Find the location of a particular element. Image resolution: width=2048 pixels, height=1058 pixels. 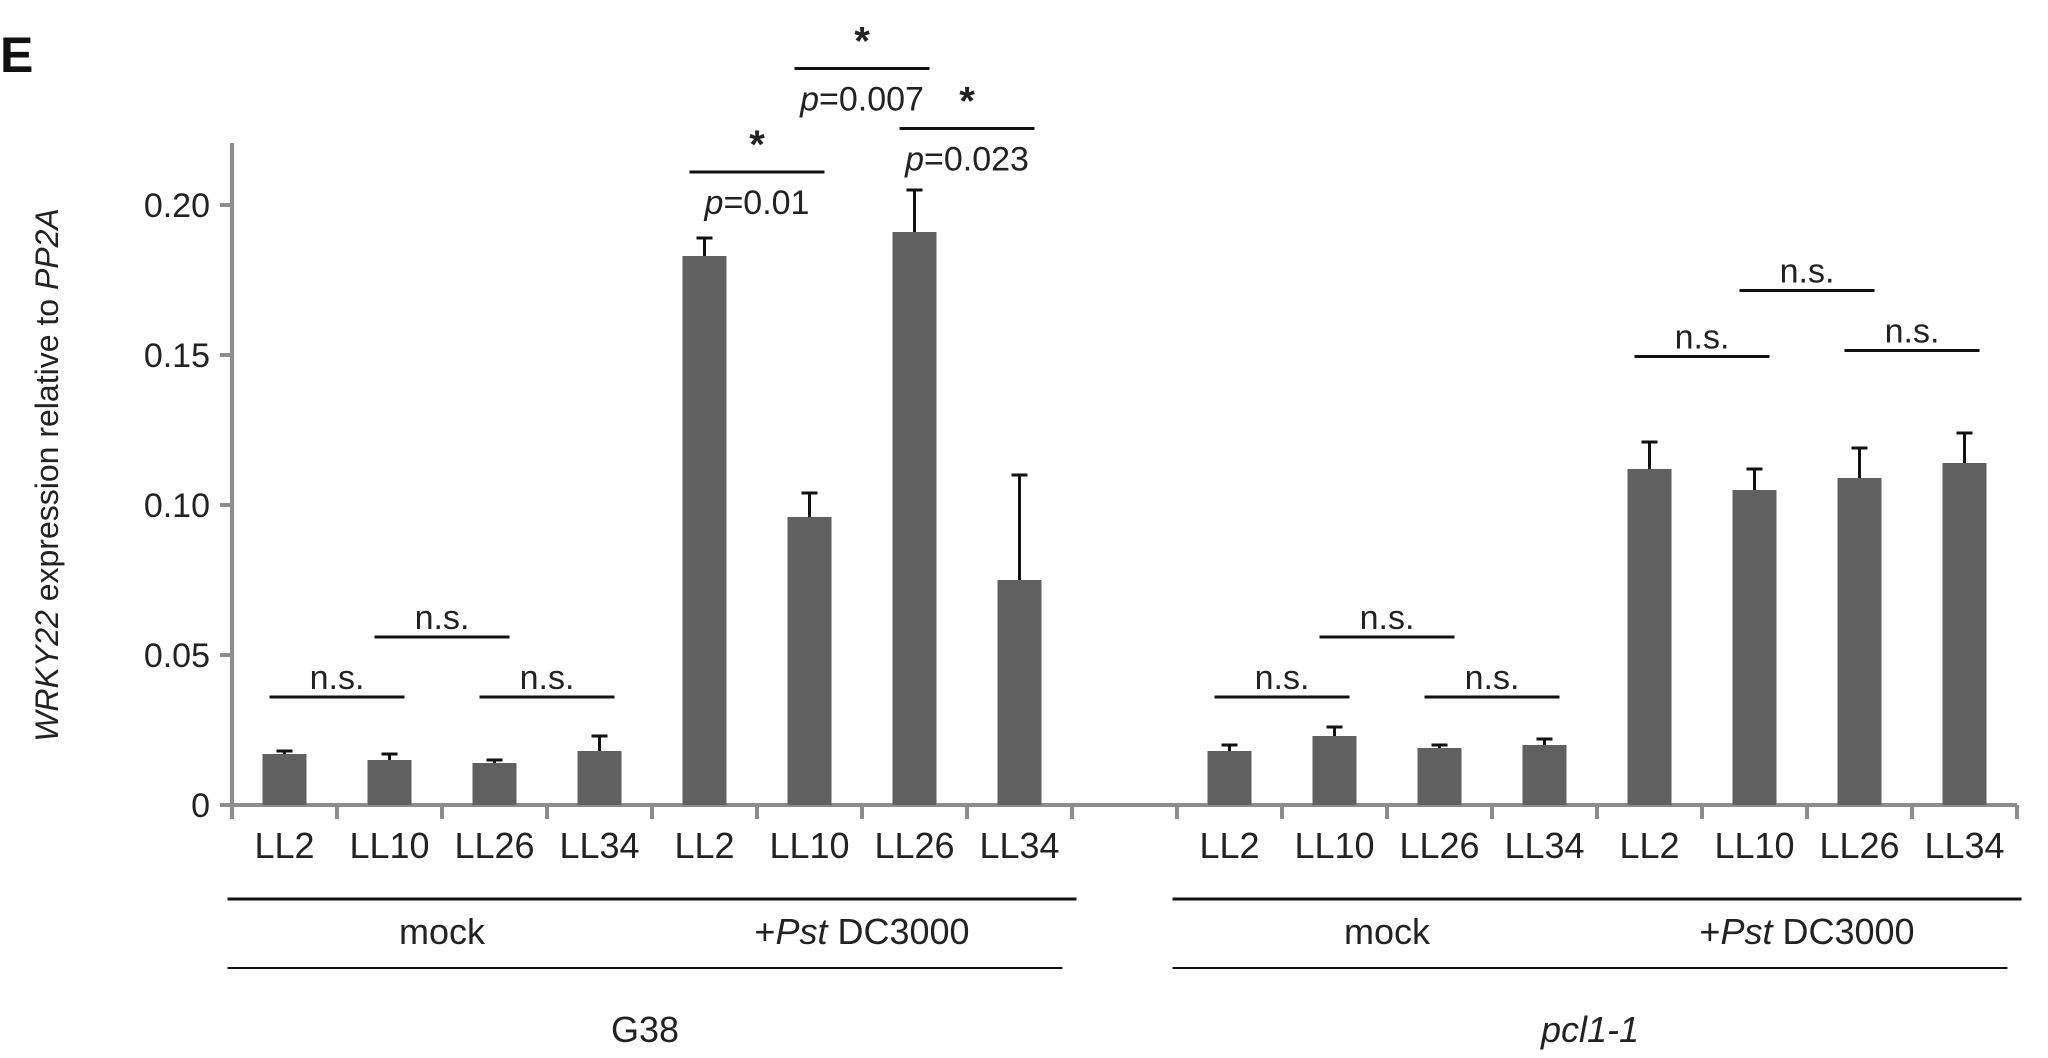

y-tick-label: 0.15 is located at coordinates (177, 356).